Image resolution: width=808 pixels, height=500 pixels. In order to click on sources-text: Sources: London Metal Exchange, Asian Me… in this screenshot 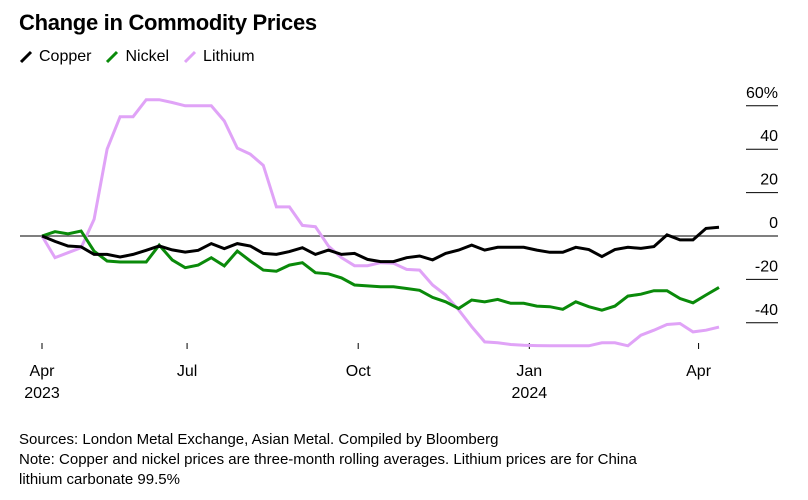, I will do `click(259, 439)`.